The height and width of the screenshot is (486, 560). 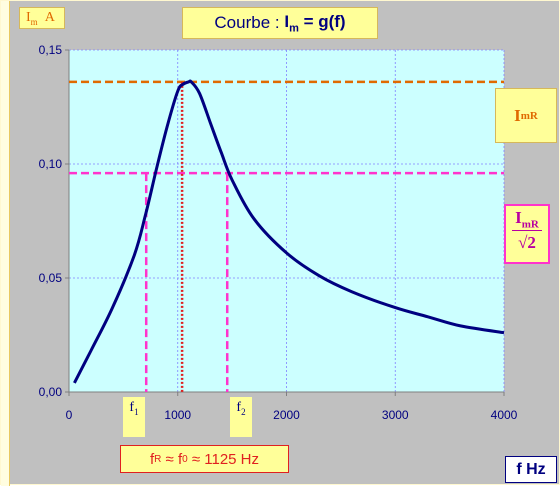 What do you see at coordinates (322, 21) in the screenshot?
I see `chart-title-expression: = g(f)` at bounding box center [322, 21].